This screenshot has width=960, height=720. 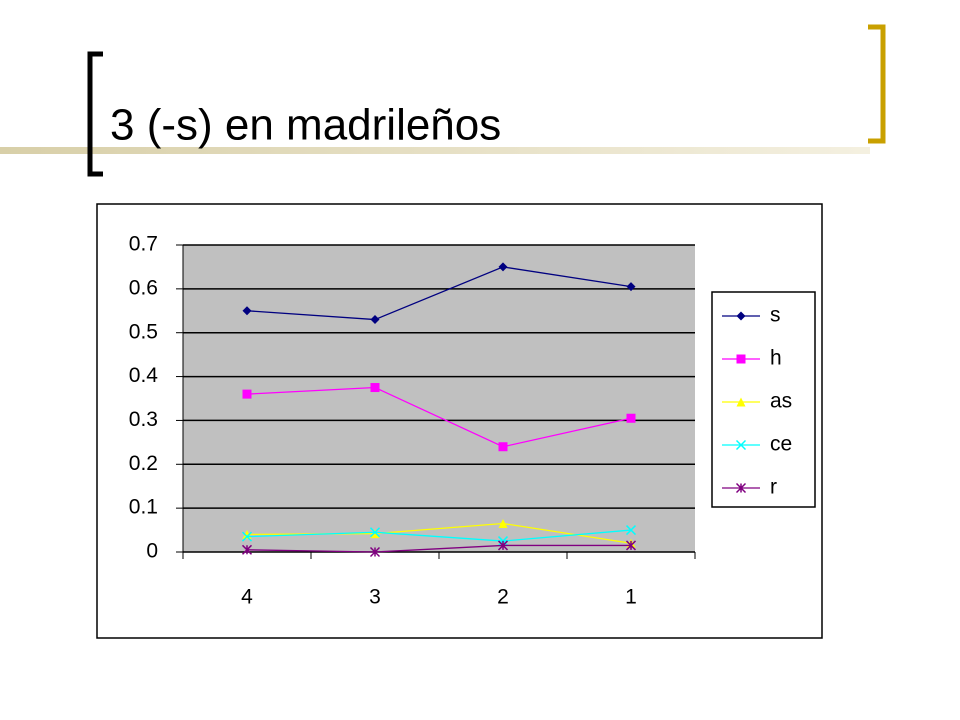 I want to click on x-tick-label: 1, so click(x=631, y=597).